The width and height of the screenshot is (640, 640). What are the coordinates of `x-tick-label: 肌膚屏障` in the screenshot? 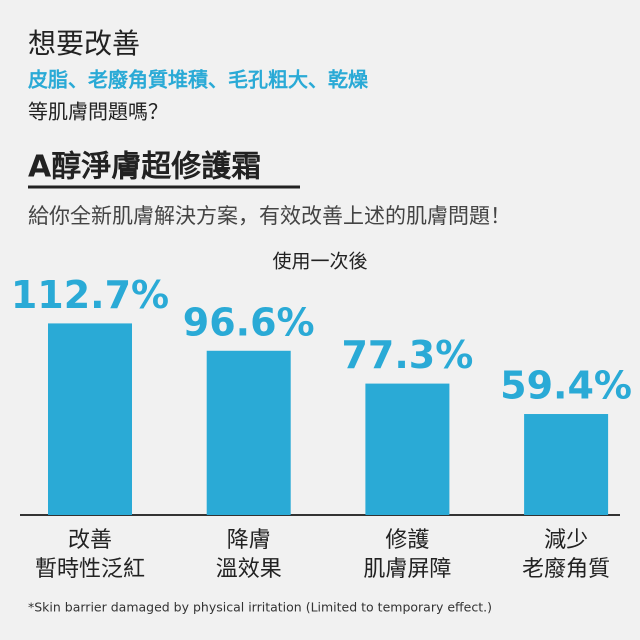 It's located at (407, 569).